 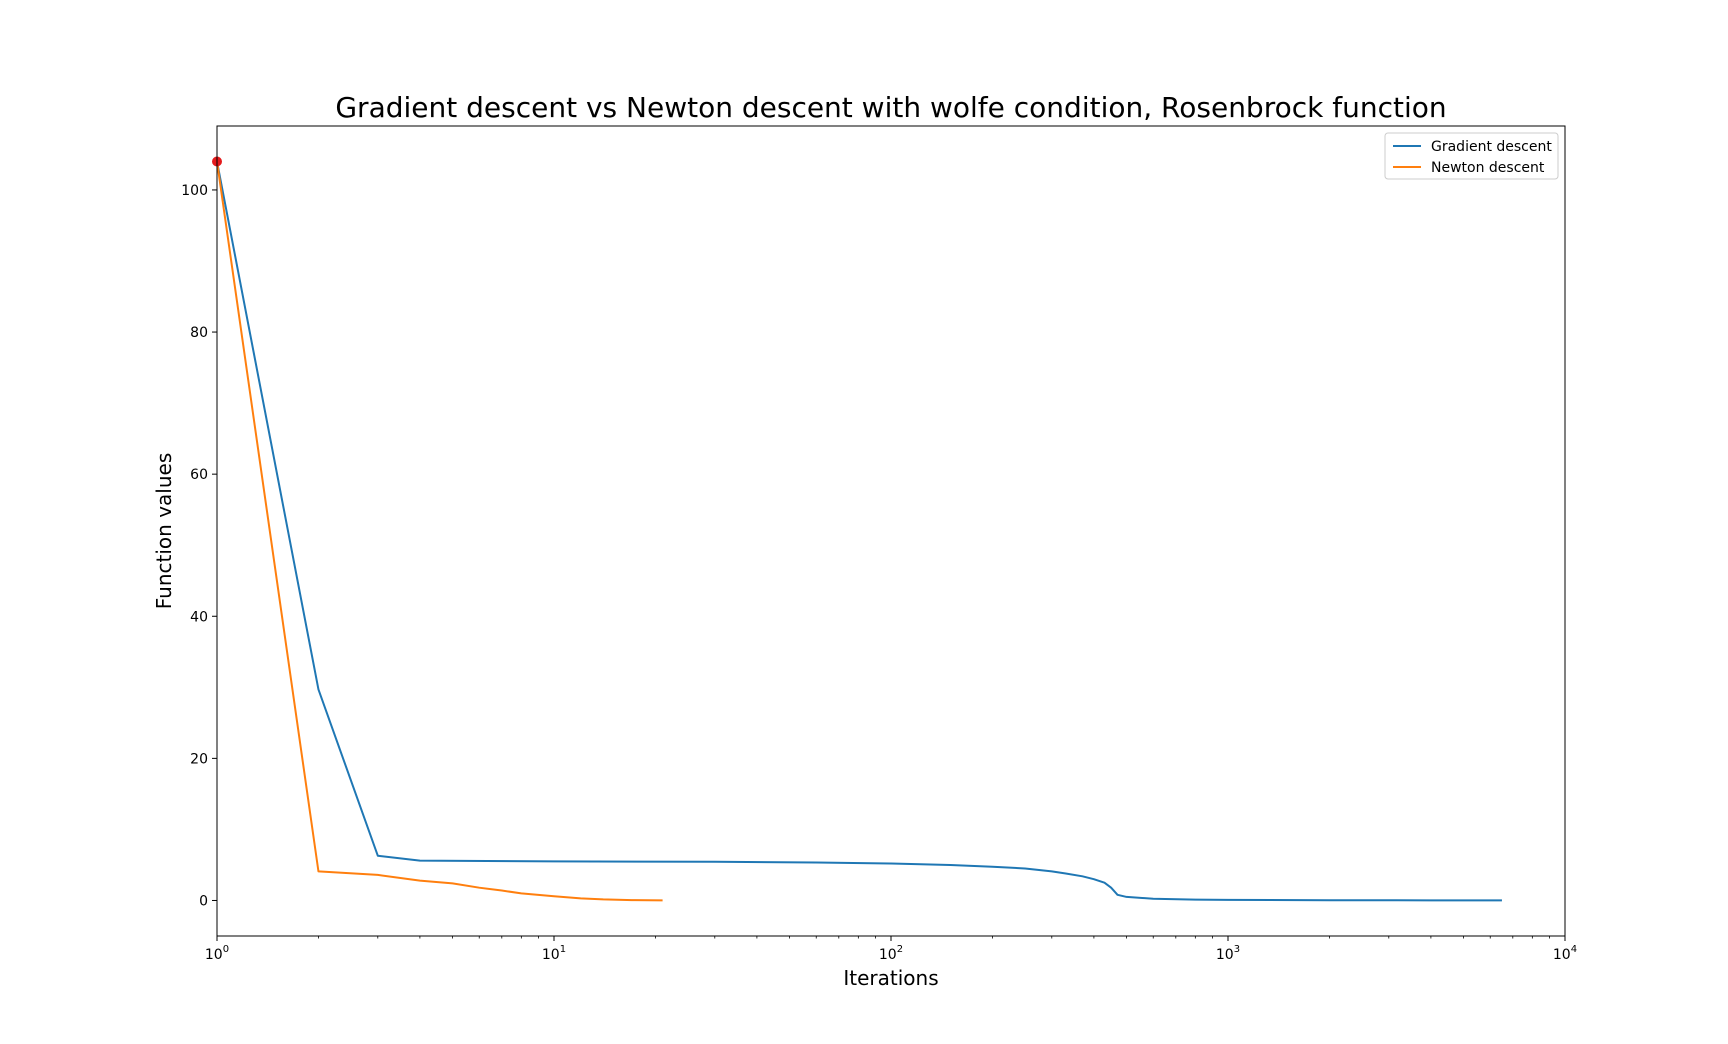 I want to click on y-tick-label: 100, so click(x=194, y=191).